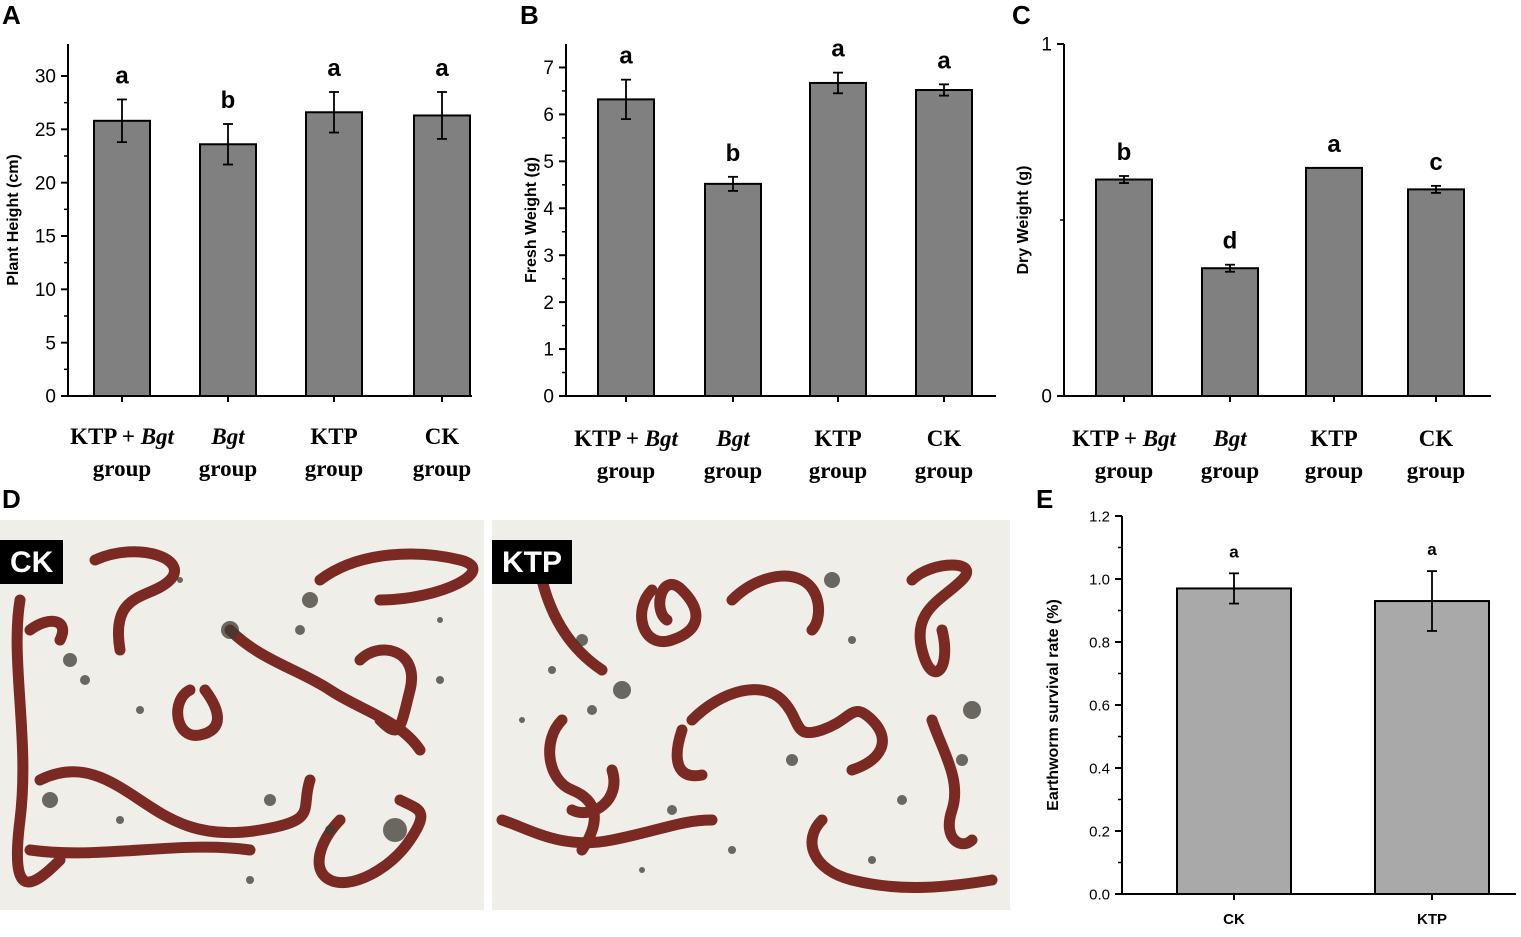 Image resolution: width=1521 pixels, height=937 pixels. What do you see at coordinates (1099, 768) in the screenshot?
I see `y-tick-label: 0.4` at bounding box center [1099, 768].